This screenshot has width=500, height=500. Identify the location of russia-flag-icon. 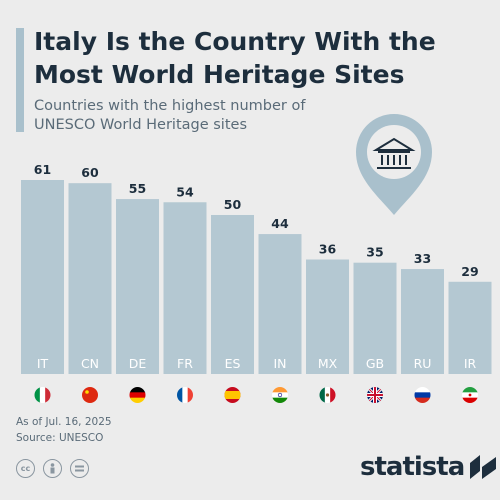
(422, 395).